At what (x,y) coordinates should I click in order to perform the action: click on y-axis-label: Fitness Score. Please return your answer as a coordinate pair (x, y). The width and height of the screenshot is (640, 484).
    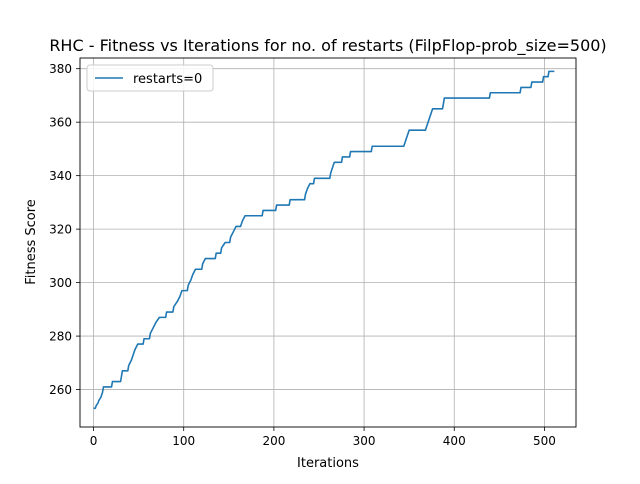
    Looking at the image, I should click on (31, 242).